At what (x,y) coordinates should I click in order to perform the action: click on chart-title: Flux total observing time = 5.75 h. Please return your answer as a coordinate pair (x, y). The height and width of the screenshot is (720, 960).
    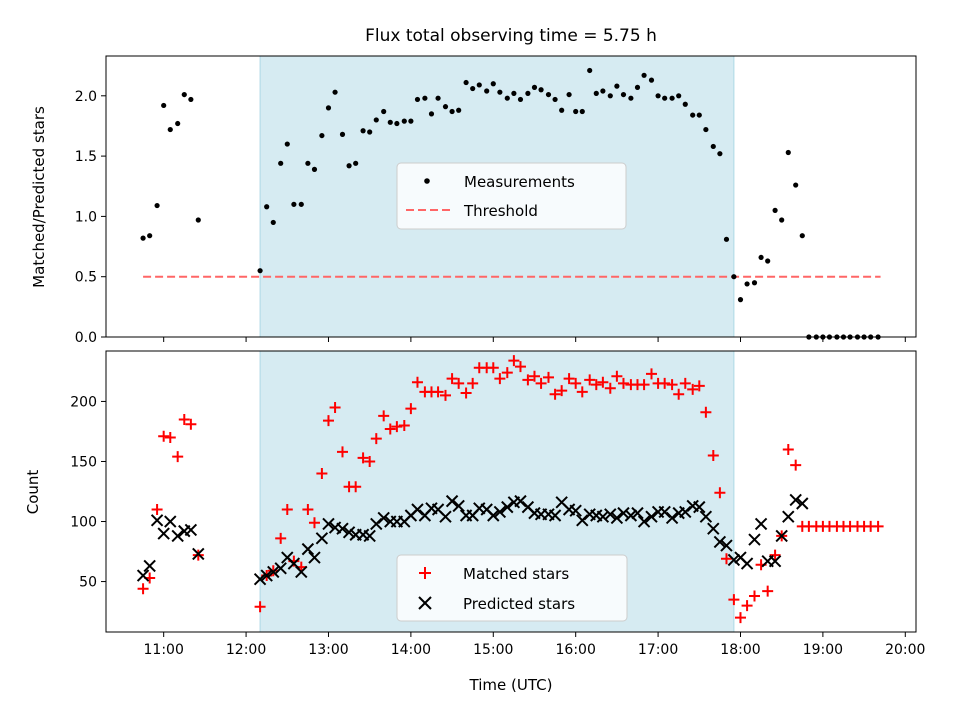
    Looking at the image, I should click on (511, 36).